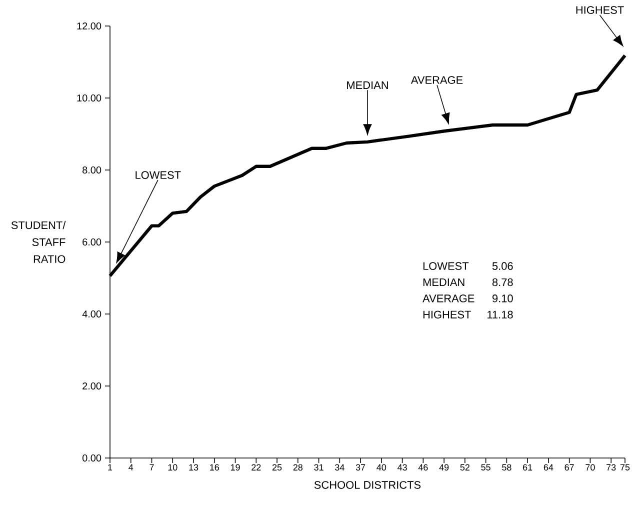 This screenshot has height=523, width=632. What do you see at coordinates (402, 467) in the screenshot?
I see `x-tick-label: 43` at bounding box center [402, 467].